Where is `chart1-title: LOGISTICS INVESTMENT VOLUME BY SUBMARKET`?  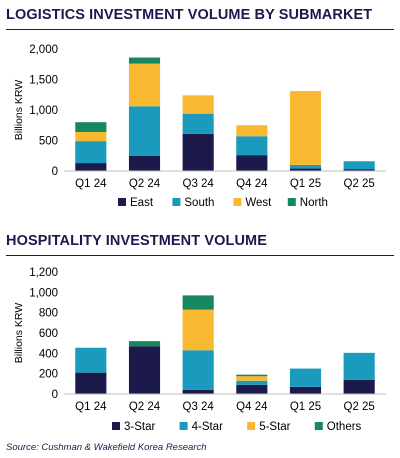
chart1-title: LOGISTICS INVESTMENT VOLUME BY SUBMARKET is located at coordinates (189, 15).